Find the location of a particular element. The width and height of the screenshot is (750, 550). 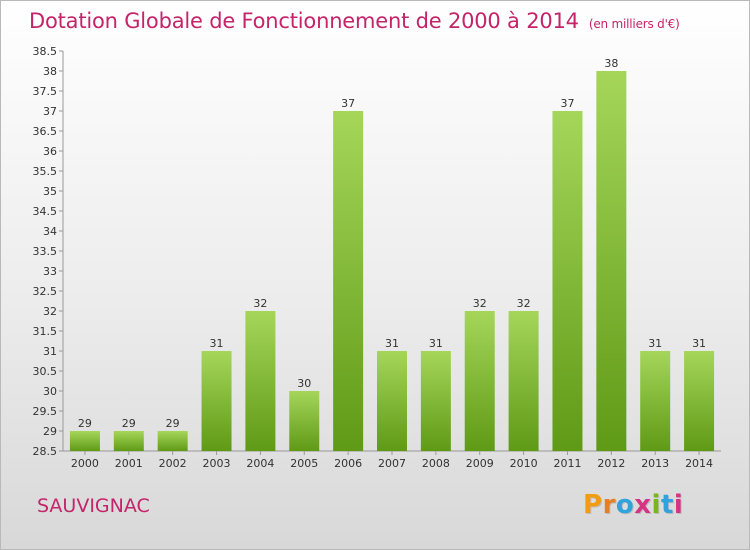

y-tick-label: 30 is located at coordinates (50, 391).